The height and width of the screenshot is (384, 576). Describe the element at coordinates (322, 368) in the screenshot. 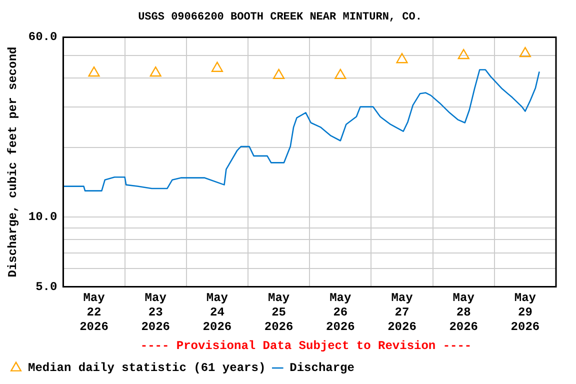

I see `legend-label: Discharge` at that location.